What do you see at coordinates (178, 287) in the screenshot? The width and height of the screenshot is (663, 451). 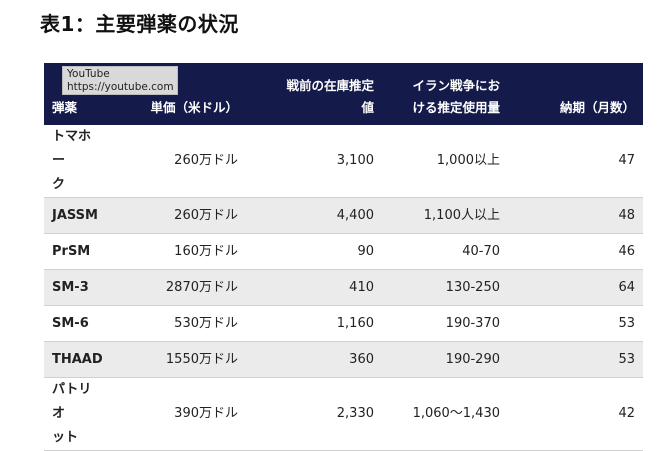 I see `cell-unit-price: 2870万ドル` at bounding box center [178, 287].